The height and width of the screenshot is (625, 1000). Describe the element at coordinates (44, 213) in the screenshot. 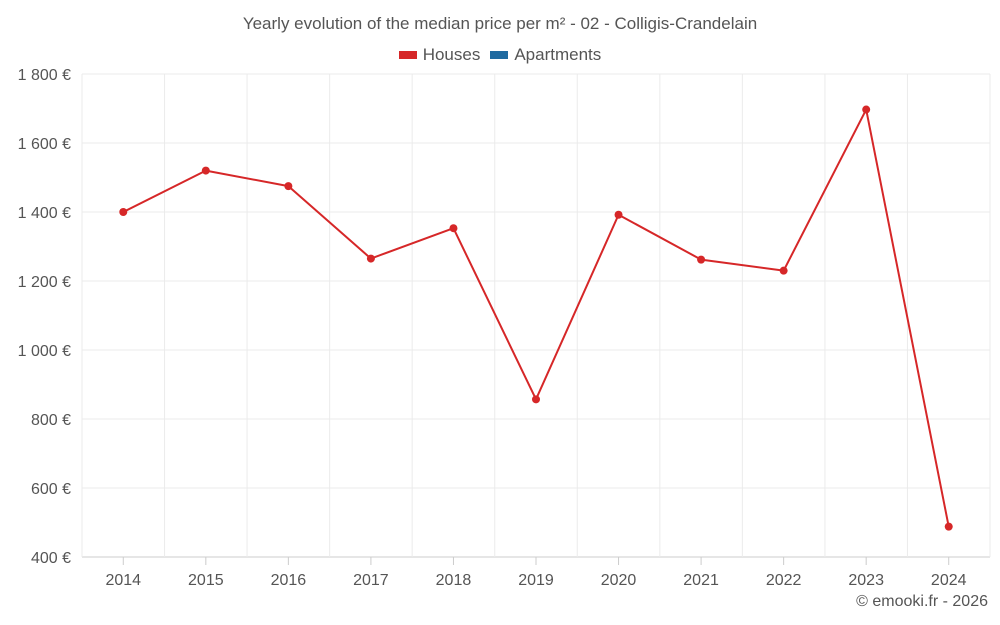

I see `y-tick-label: 1 400 €` at that location.